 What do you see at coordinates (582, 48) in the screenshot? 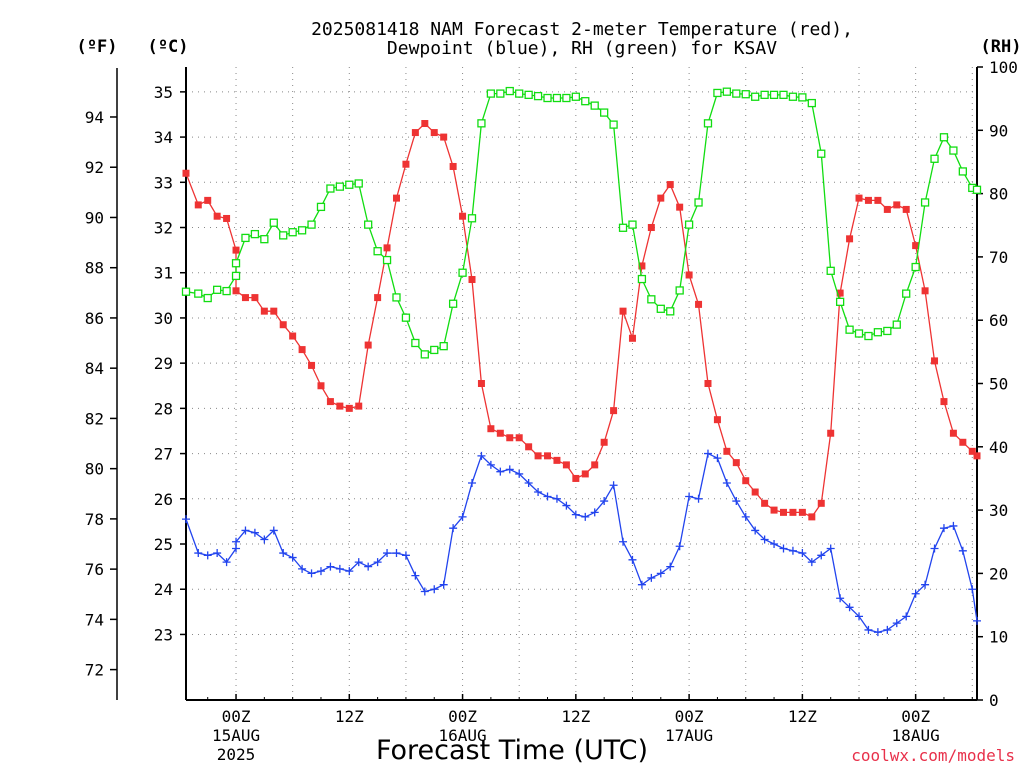
I see `chart-title-line2: Dewpoint (blue), RH (green) for KSAV` at bounding box center [582, 48].